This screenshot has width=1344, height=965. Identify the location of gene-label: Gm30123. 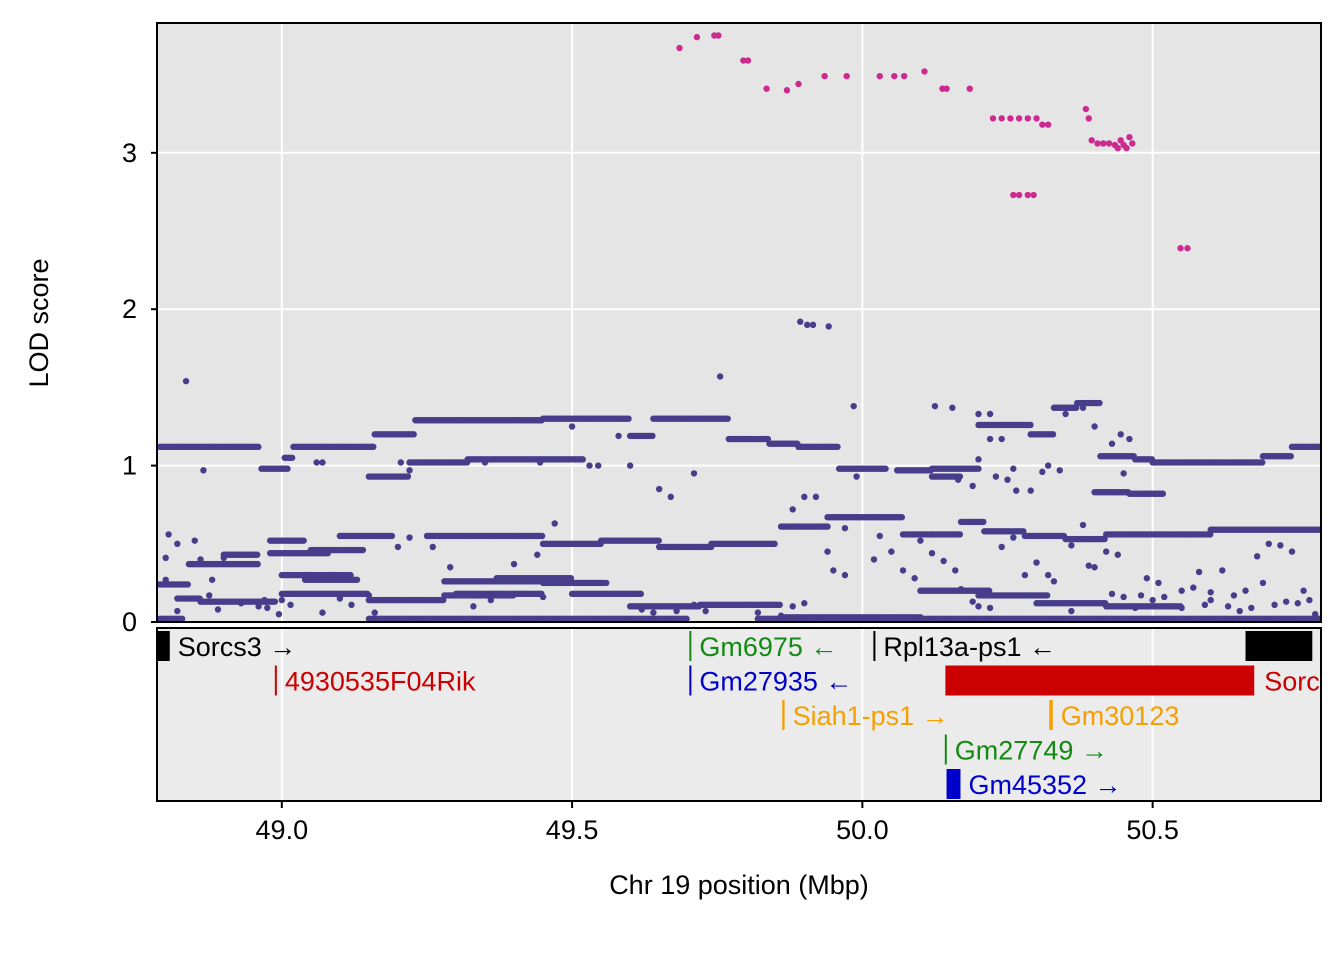
(1120, 716).